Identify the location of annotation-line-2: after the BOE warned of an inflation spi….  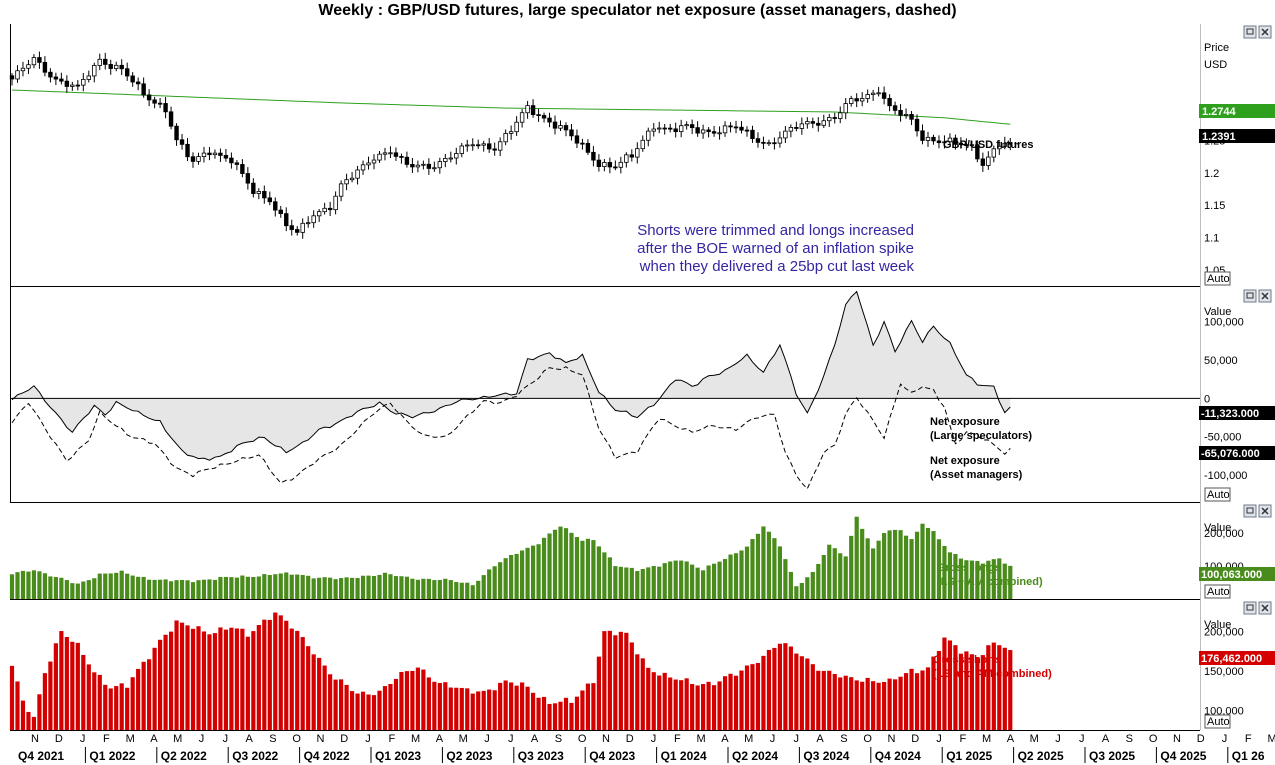
(775, 248).